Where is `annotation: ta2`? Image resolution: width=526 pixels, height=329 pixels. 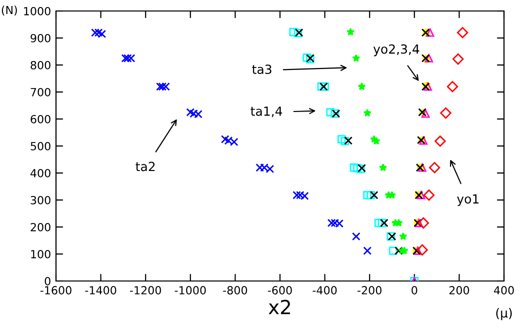
annotation: ta2 is located at coordinates (145, 167).